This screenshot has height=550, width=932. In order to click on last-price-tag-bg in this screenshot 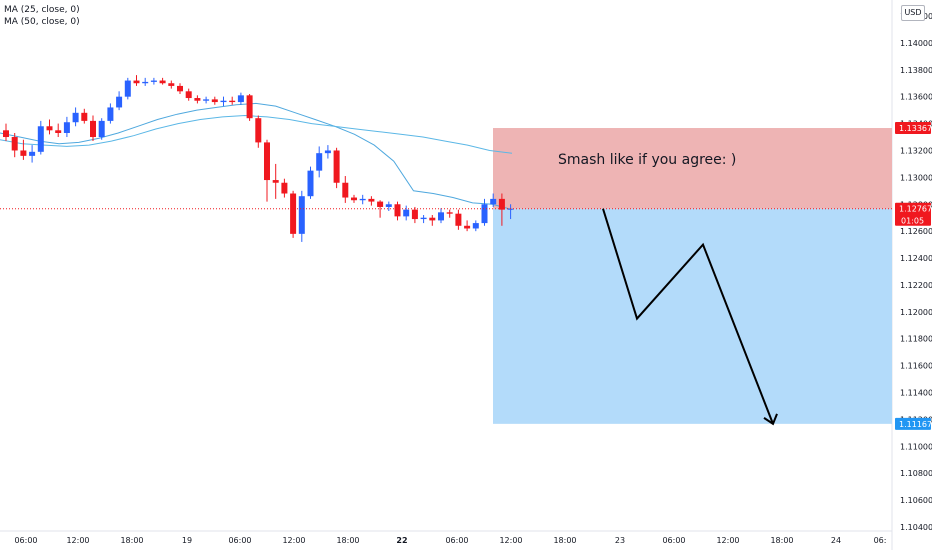, I will do `click(913, 214)`.